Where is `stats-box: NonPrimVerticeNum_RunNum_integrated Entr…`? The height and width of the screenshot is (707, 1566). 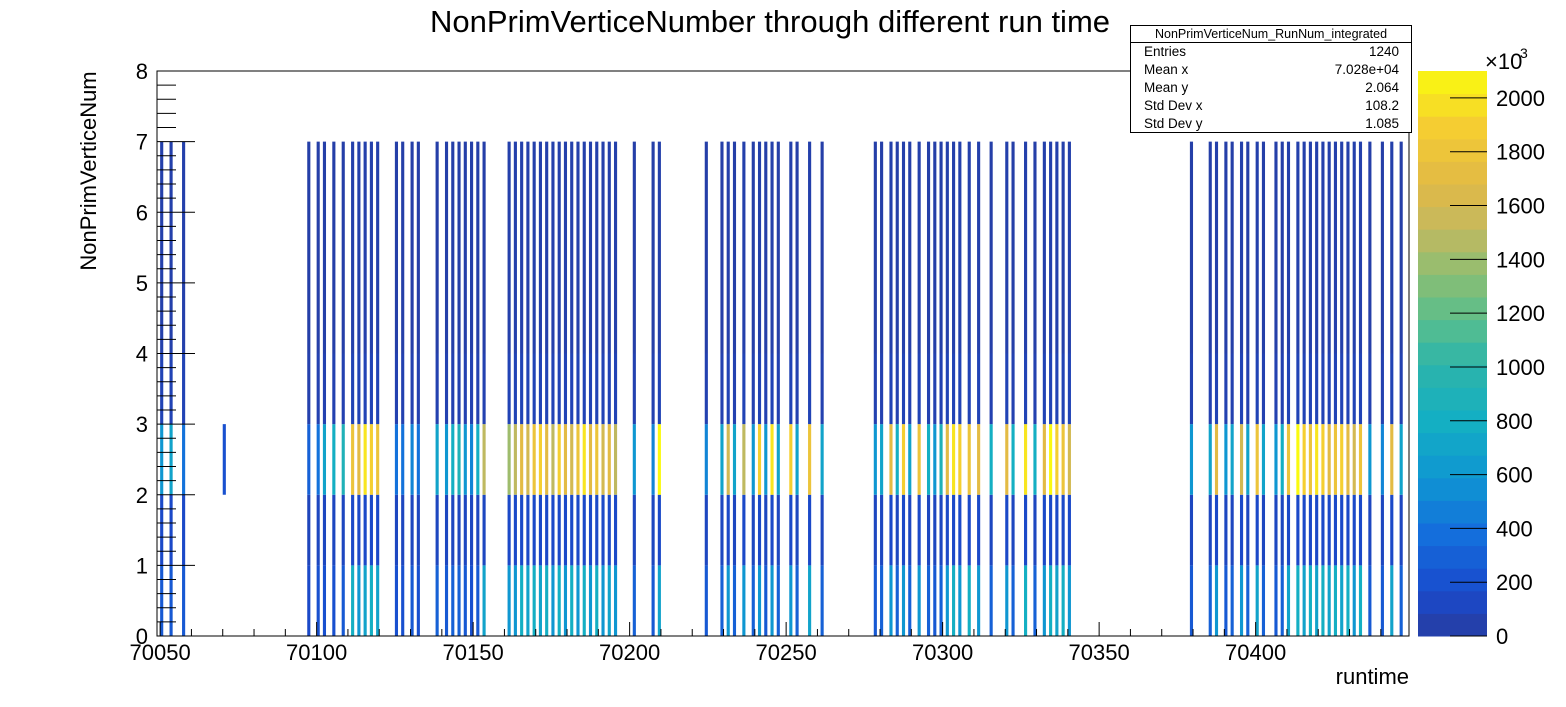 stats-box: NonPrimVerticeNum_RunNum_integrated Entr… is located at coordinates (1271, 79).